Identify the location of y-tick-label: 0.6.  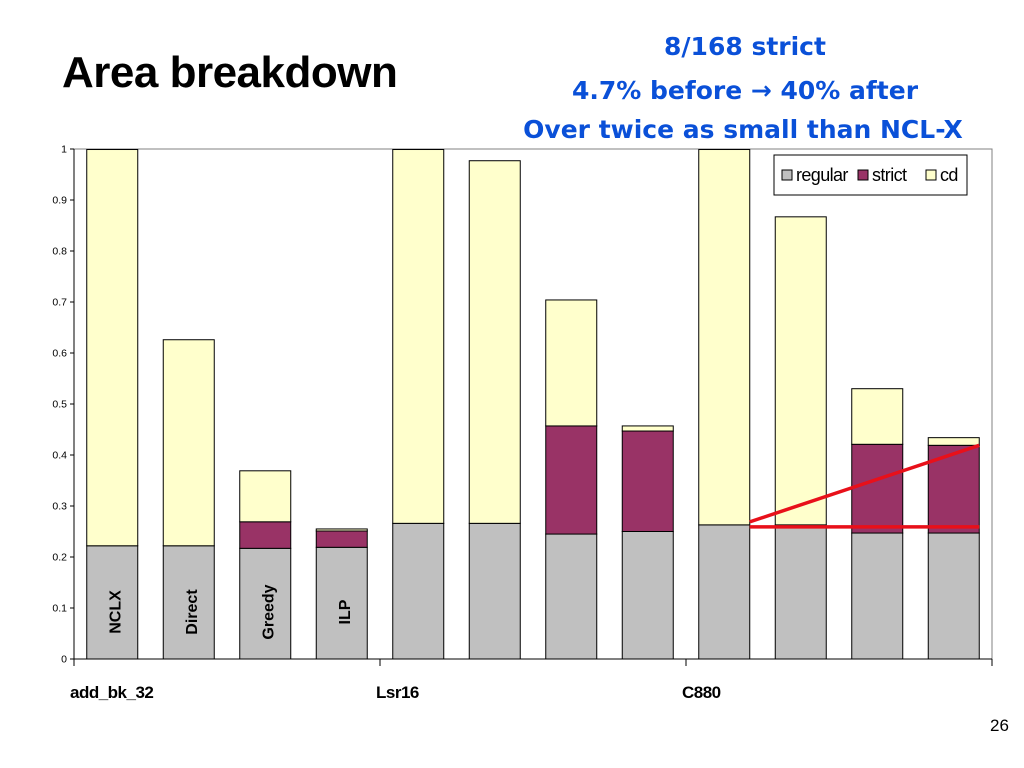
(59, 354).